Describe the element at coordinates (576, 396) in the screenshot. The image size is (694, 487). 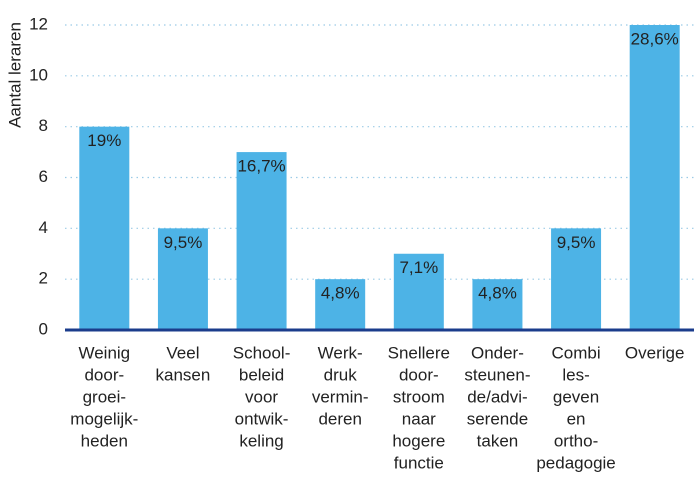
I see `x-tick-label: geven` at that location.